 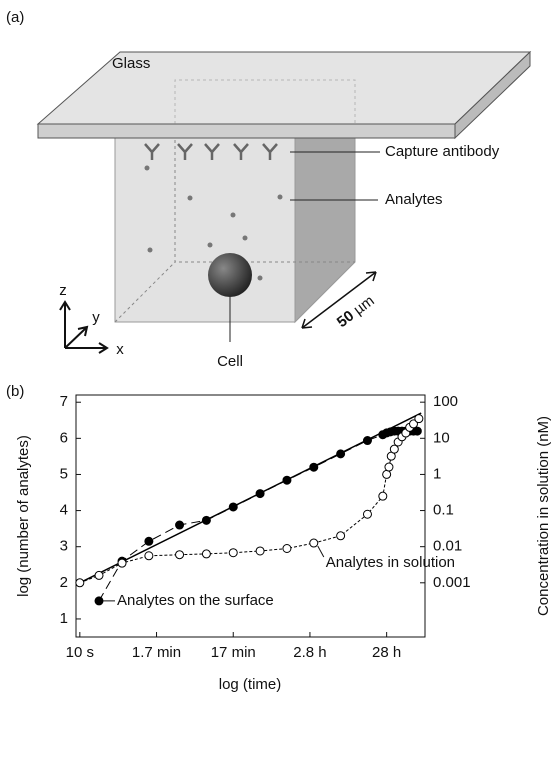 I want to click on x-tick-label: 2.8 h, so click(x=309, y=652).